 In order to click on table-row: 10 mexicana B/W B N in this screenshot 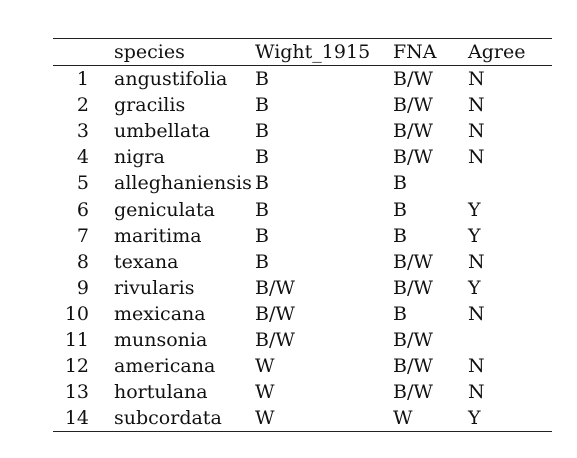, I will do `click(302, 314)`.